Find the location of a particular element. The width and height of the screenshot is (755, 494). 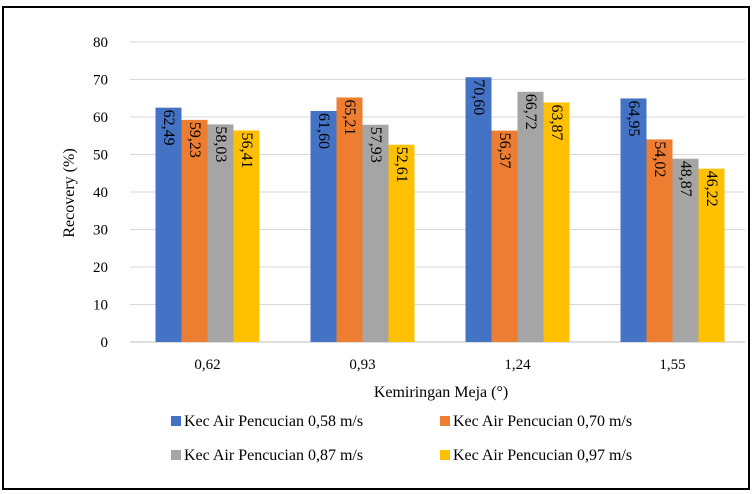

legend-label: Kec Air Pencucian 0,87 m/s is located at coordinates (273, 455).